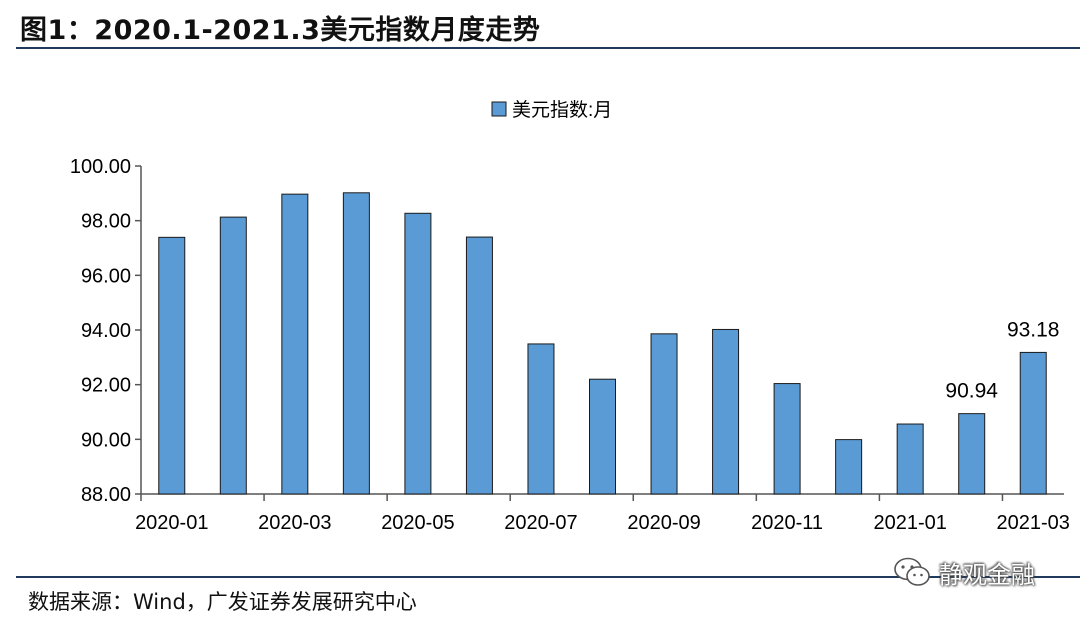 The height and width of the screenshot is (621, 1080). Describe the element at coordinates (100, 167) in the screenshot. I see `y-tick-label: 100.00` at that location.